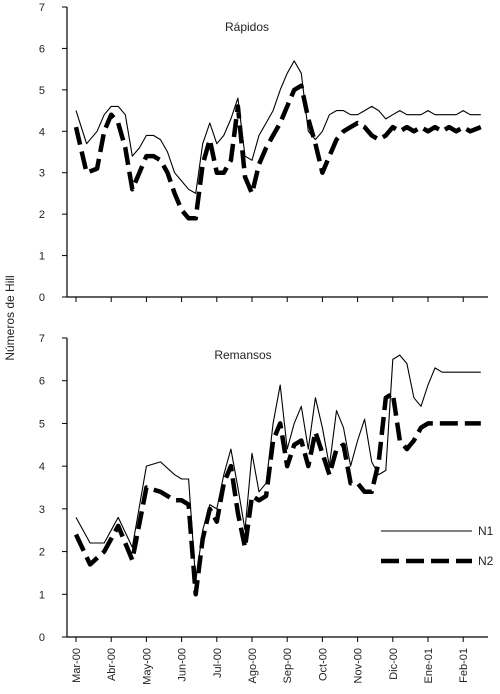  Describe the element at coordinates (112, 664) in the screenshot. I see `x-tick-label: Abr-00` at that location.